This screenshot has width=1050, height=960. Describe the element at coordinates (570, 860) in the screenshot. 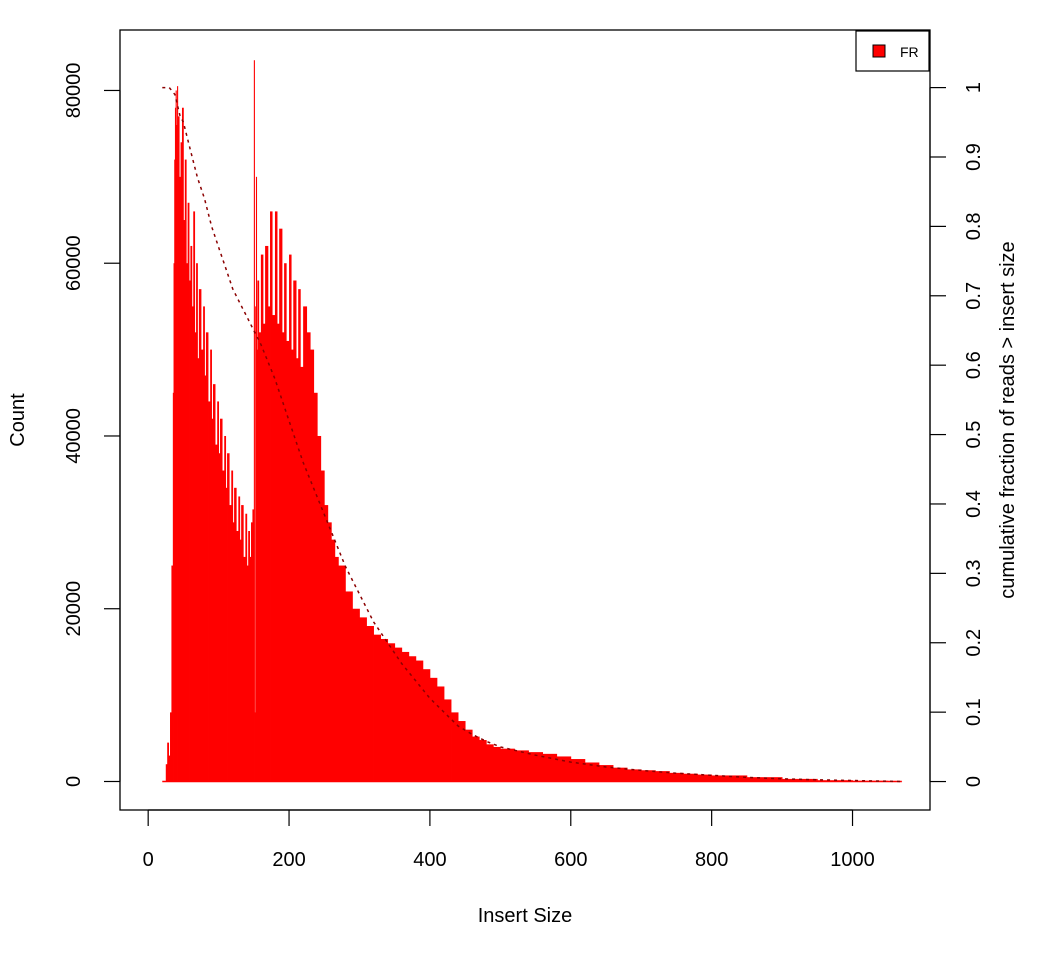

I see `x-tick-label: 600` at that location.